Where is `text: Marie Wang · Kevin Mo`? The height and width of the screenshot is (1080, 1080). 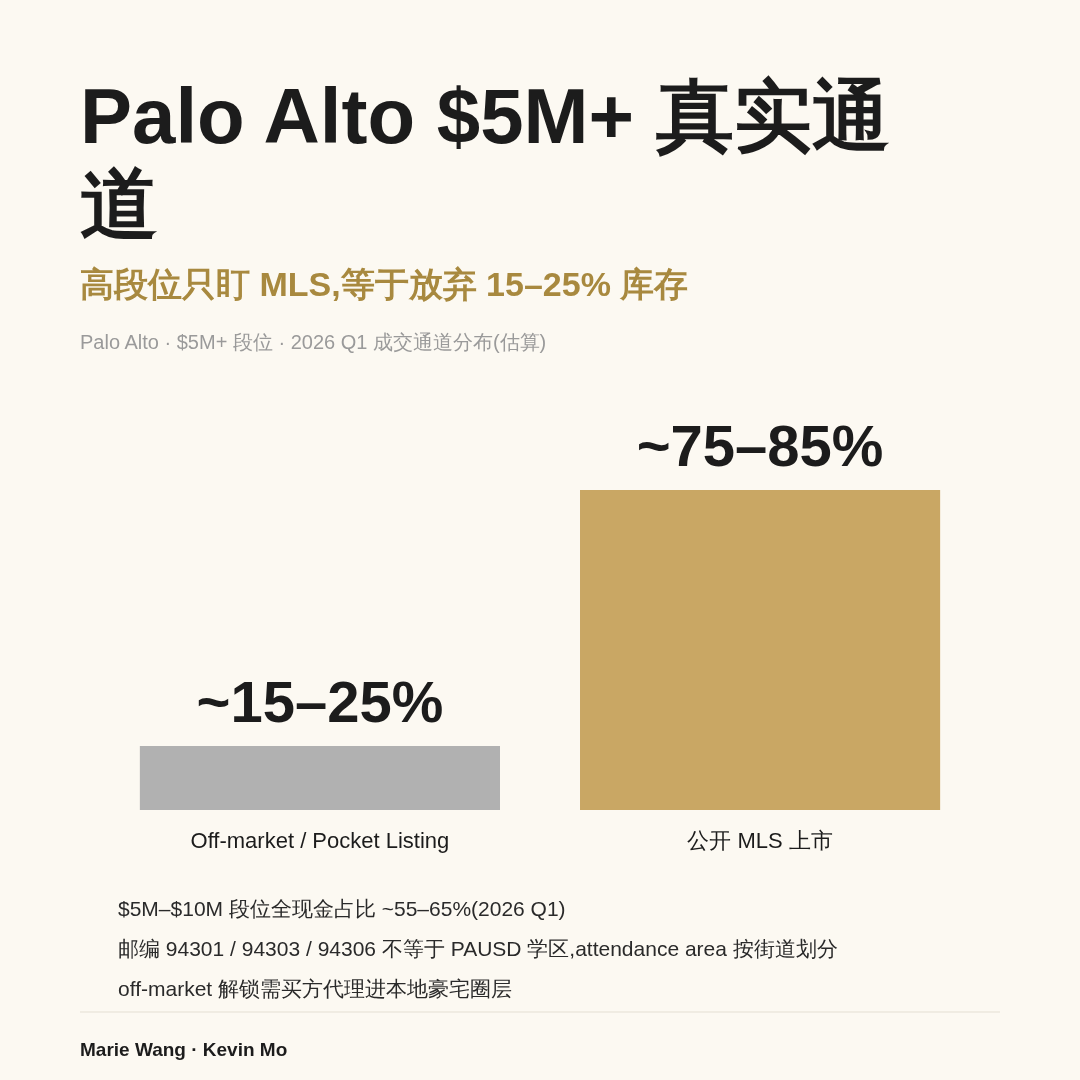
text: Marie Wang · Kevin Mo is located at coordinates (184, 1049).